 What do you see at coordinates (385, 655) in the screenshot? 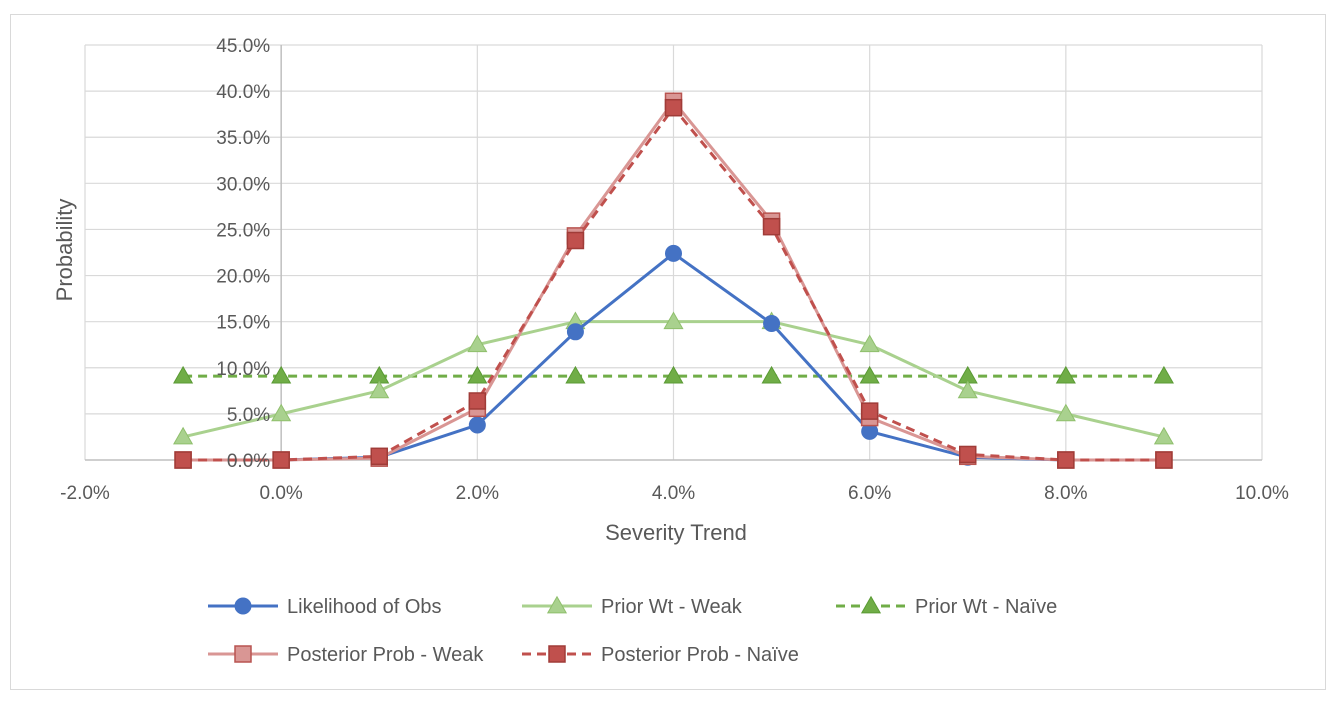
I see `legend-label: Posterior Prob - Weak` at bounding box center [385, 655].